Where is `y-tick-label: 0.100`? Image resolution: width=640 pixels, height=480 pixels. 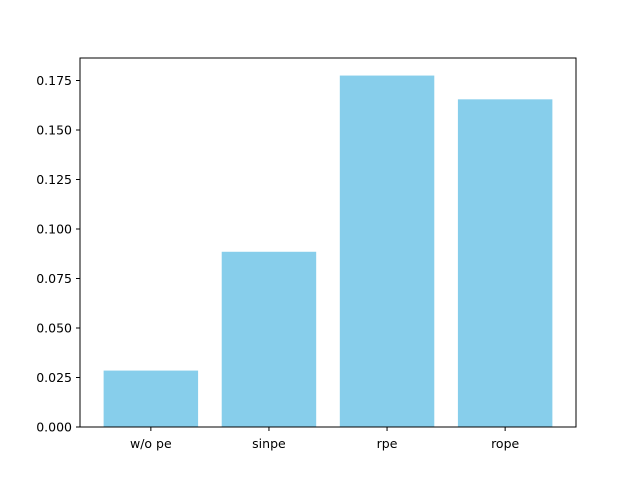 y-tick-label: 0.100 is located at coordinates (54, 229).